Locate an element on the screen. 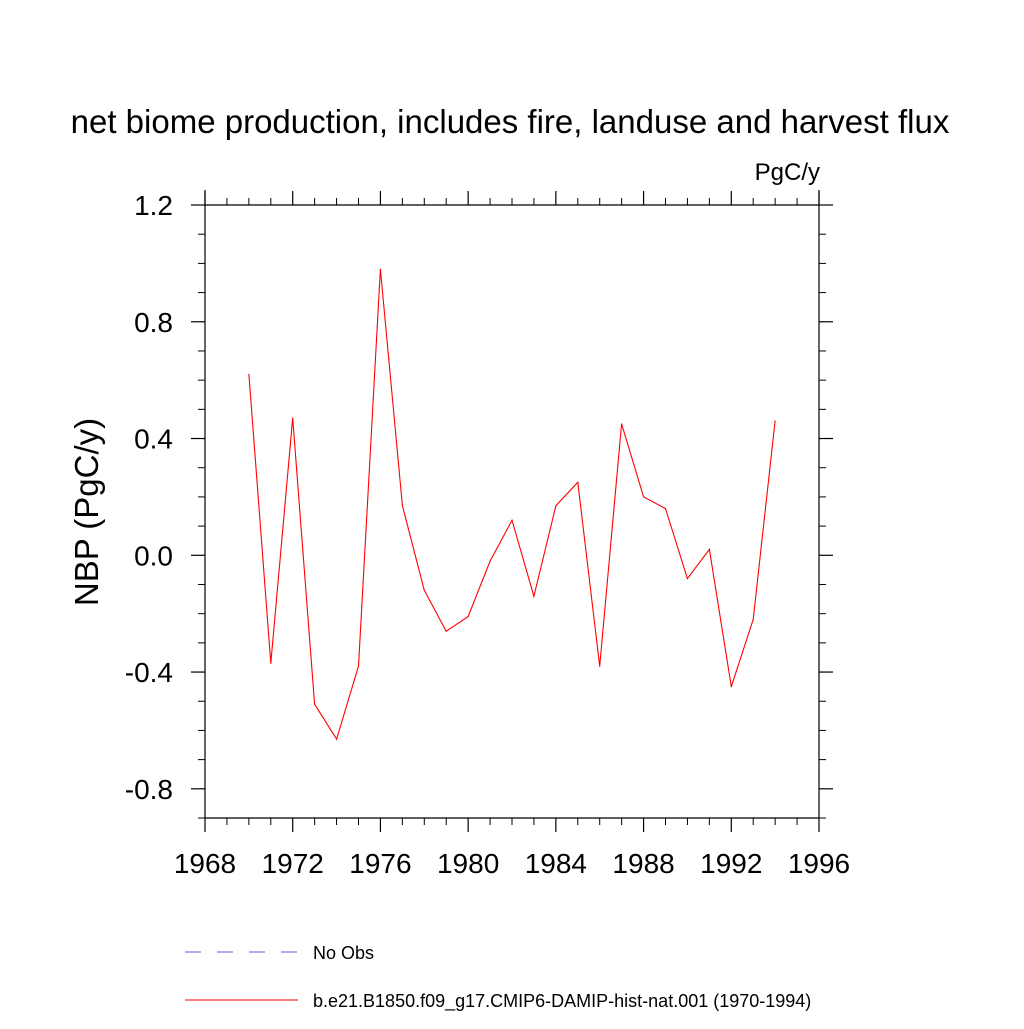  x-tick-label: 1996 is located at coordinates (819, 863).